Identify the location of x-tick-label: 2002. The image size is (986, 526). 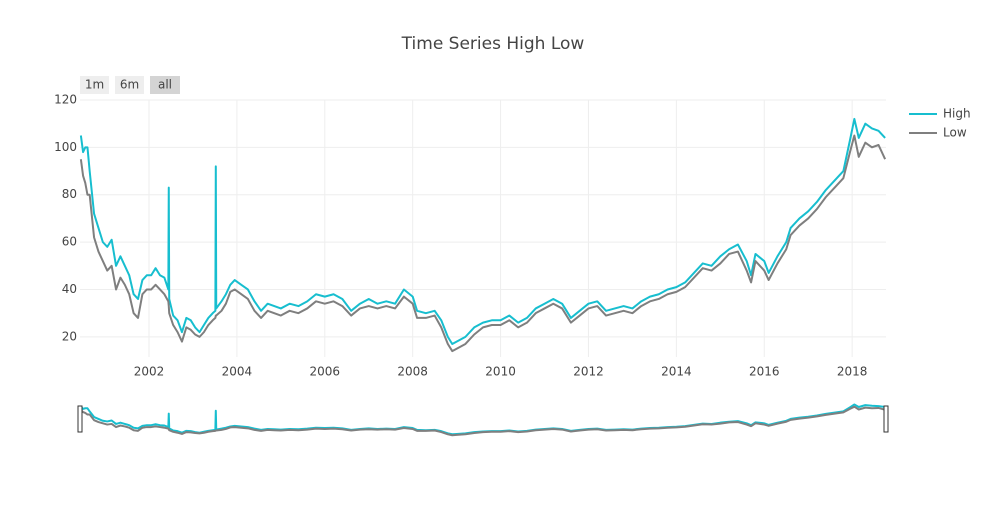
(149, 372).